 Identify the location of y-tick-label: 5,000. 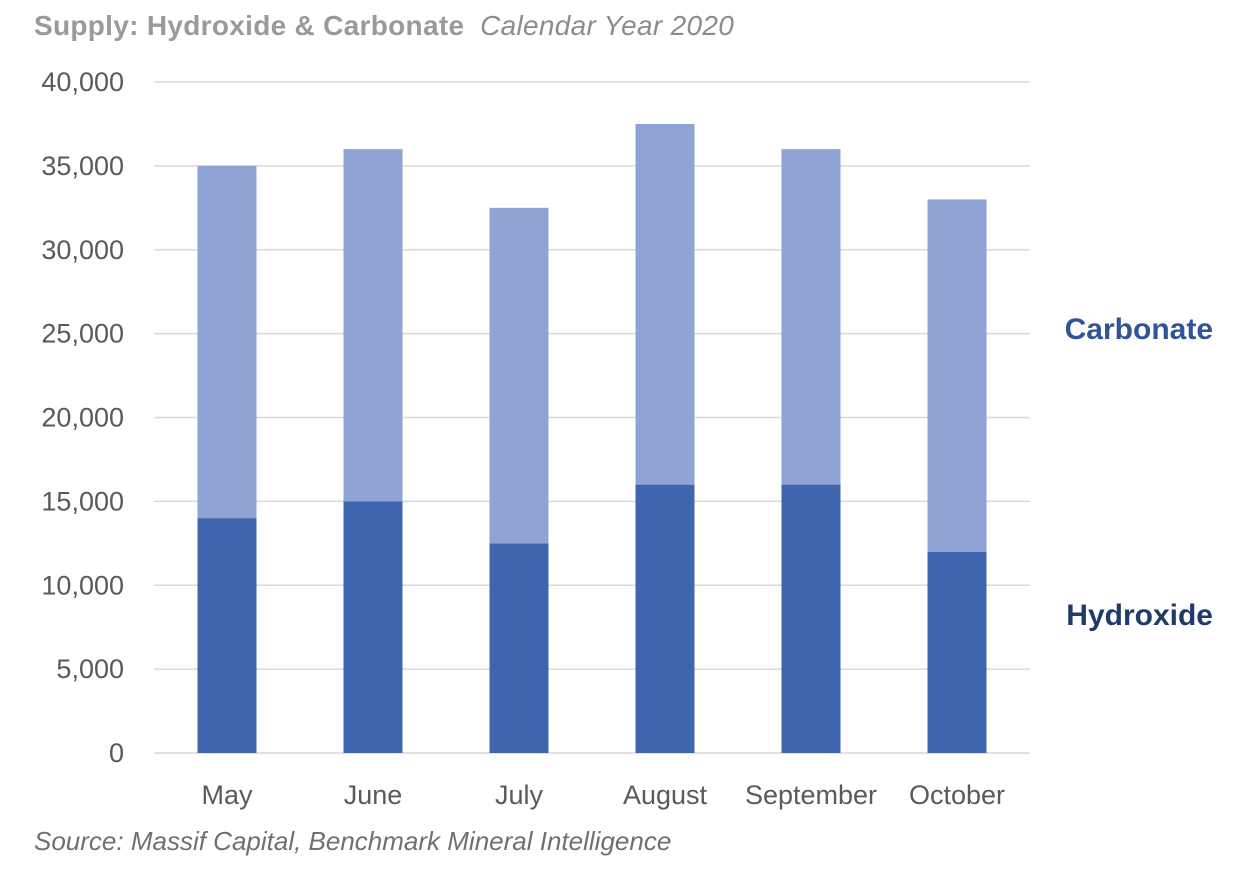
(90, 669).